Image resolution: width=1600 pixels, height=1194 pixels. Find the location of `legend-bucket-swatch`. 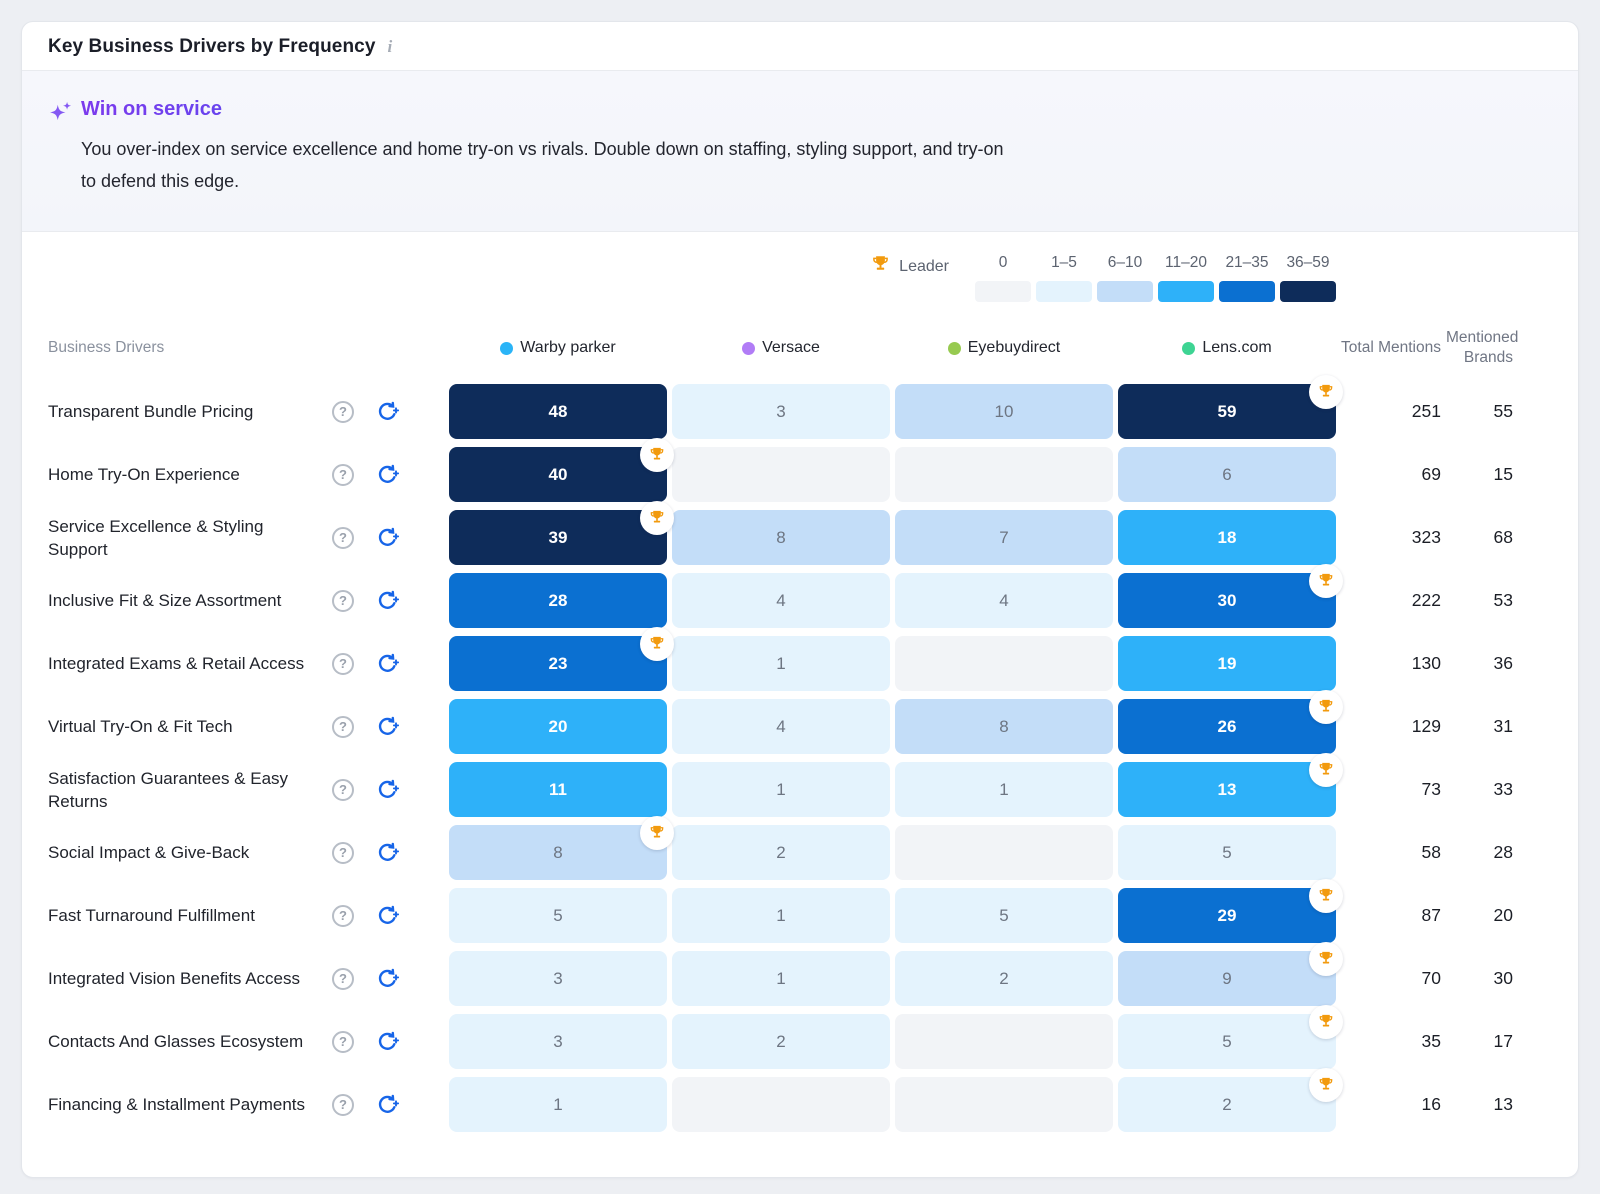

legend-bucket-swatch is located at coordinates (1064, 291).